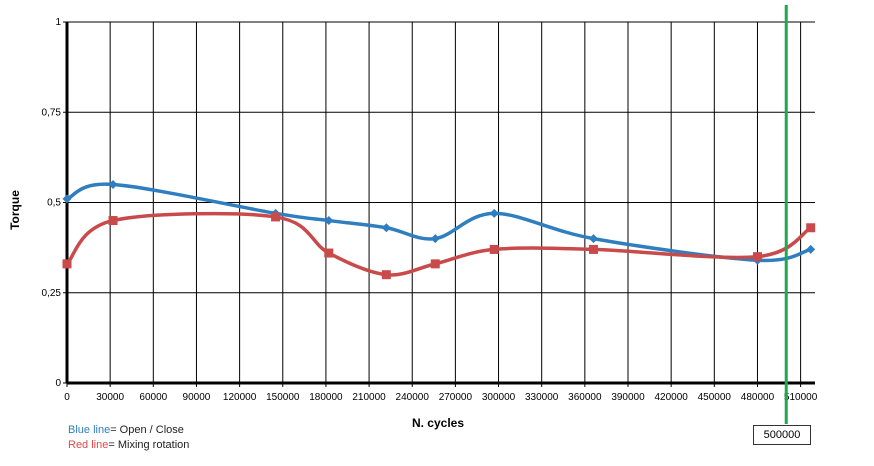 Image resolution: width=874 pixels, height=466 pixels. What do you see at coordinates (149, 445) in the screenshot?
I see `legend-red-text: = Mixing rotation` at bounding box center [149, 445].